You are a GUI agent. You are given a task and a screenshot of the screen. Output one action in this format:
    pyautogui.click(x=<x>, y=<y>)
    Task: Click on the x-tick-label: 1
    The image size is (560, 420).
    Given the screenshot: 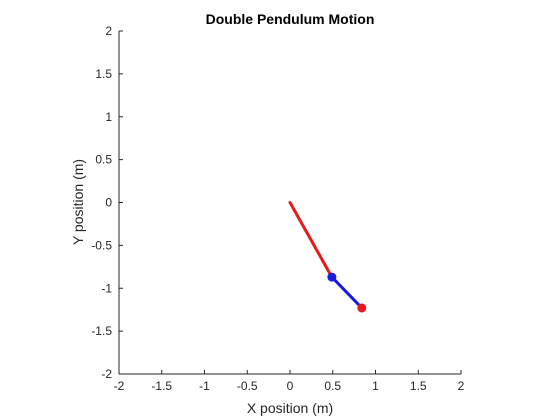 What is the action you would take?
    pyautogui.click(x=375, y=386)
    